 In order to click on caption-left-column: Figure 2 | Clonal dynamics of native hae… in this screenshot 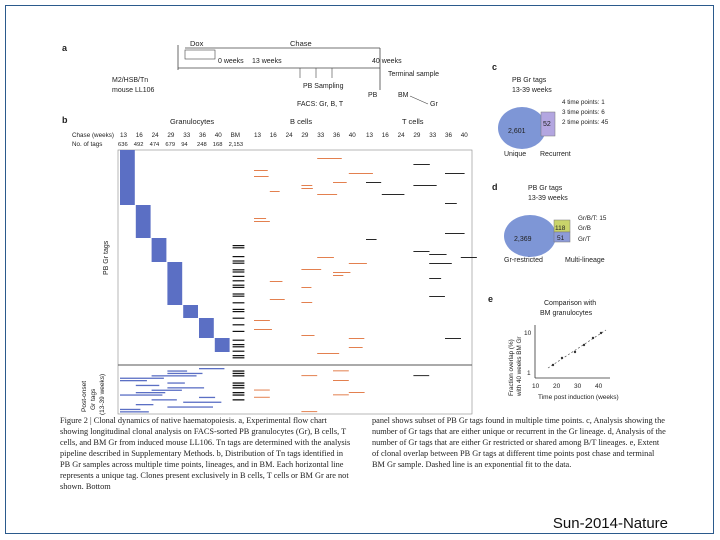, I will do `click(205, 453)`.